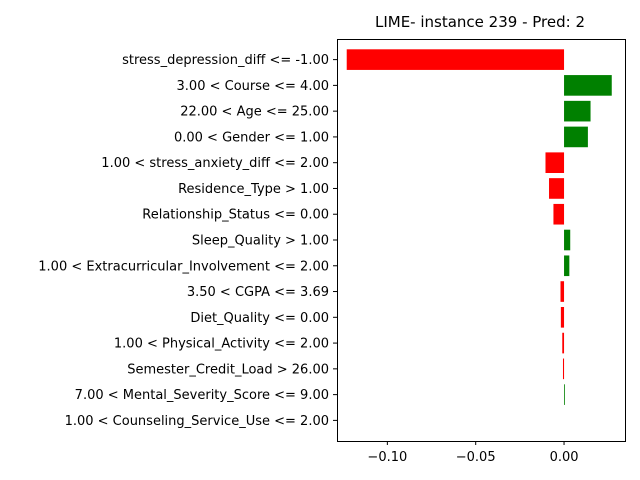 The image size is (640, 480). Describe the element at coordinates (228, 369) in the screenshot. I see `y-tick-label-12: Semester_Credit_Load > 26.00` at that location.